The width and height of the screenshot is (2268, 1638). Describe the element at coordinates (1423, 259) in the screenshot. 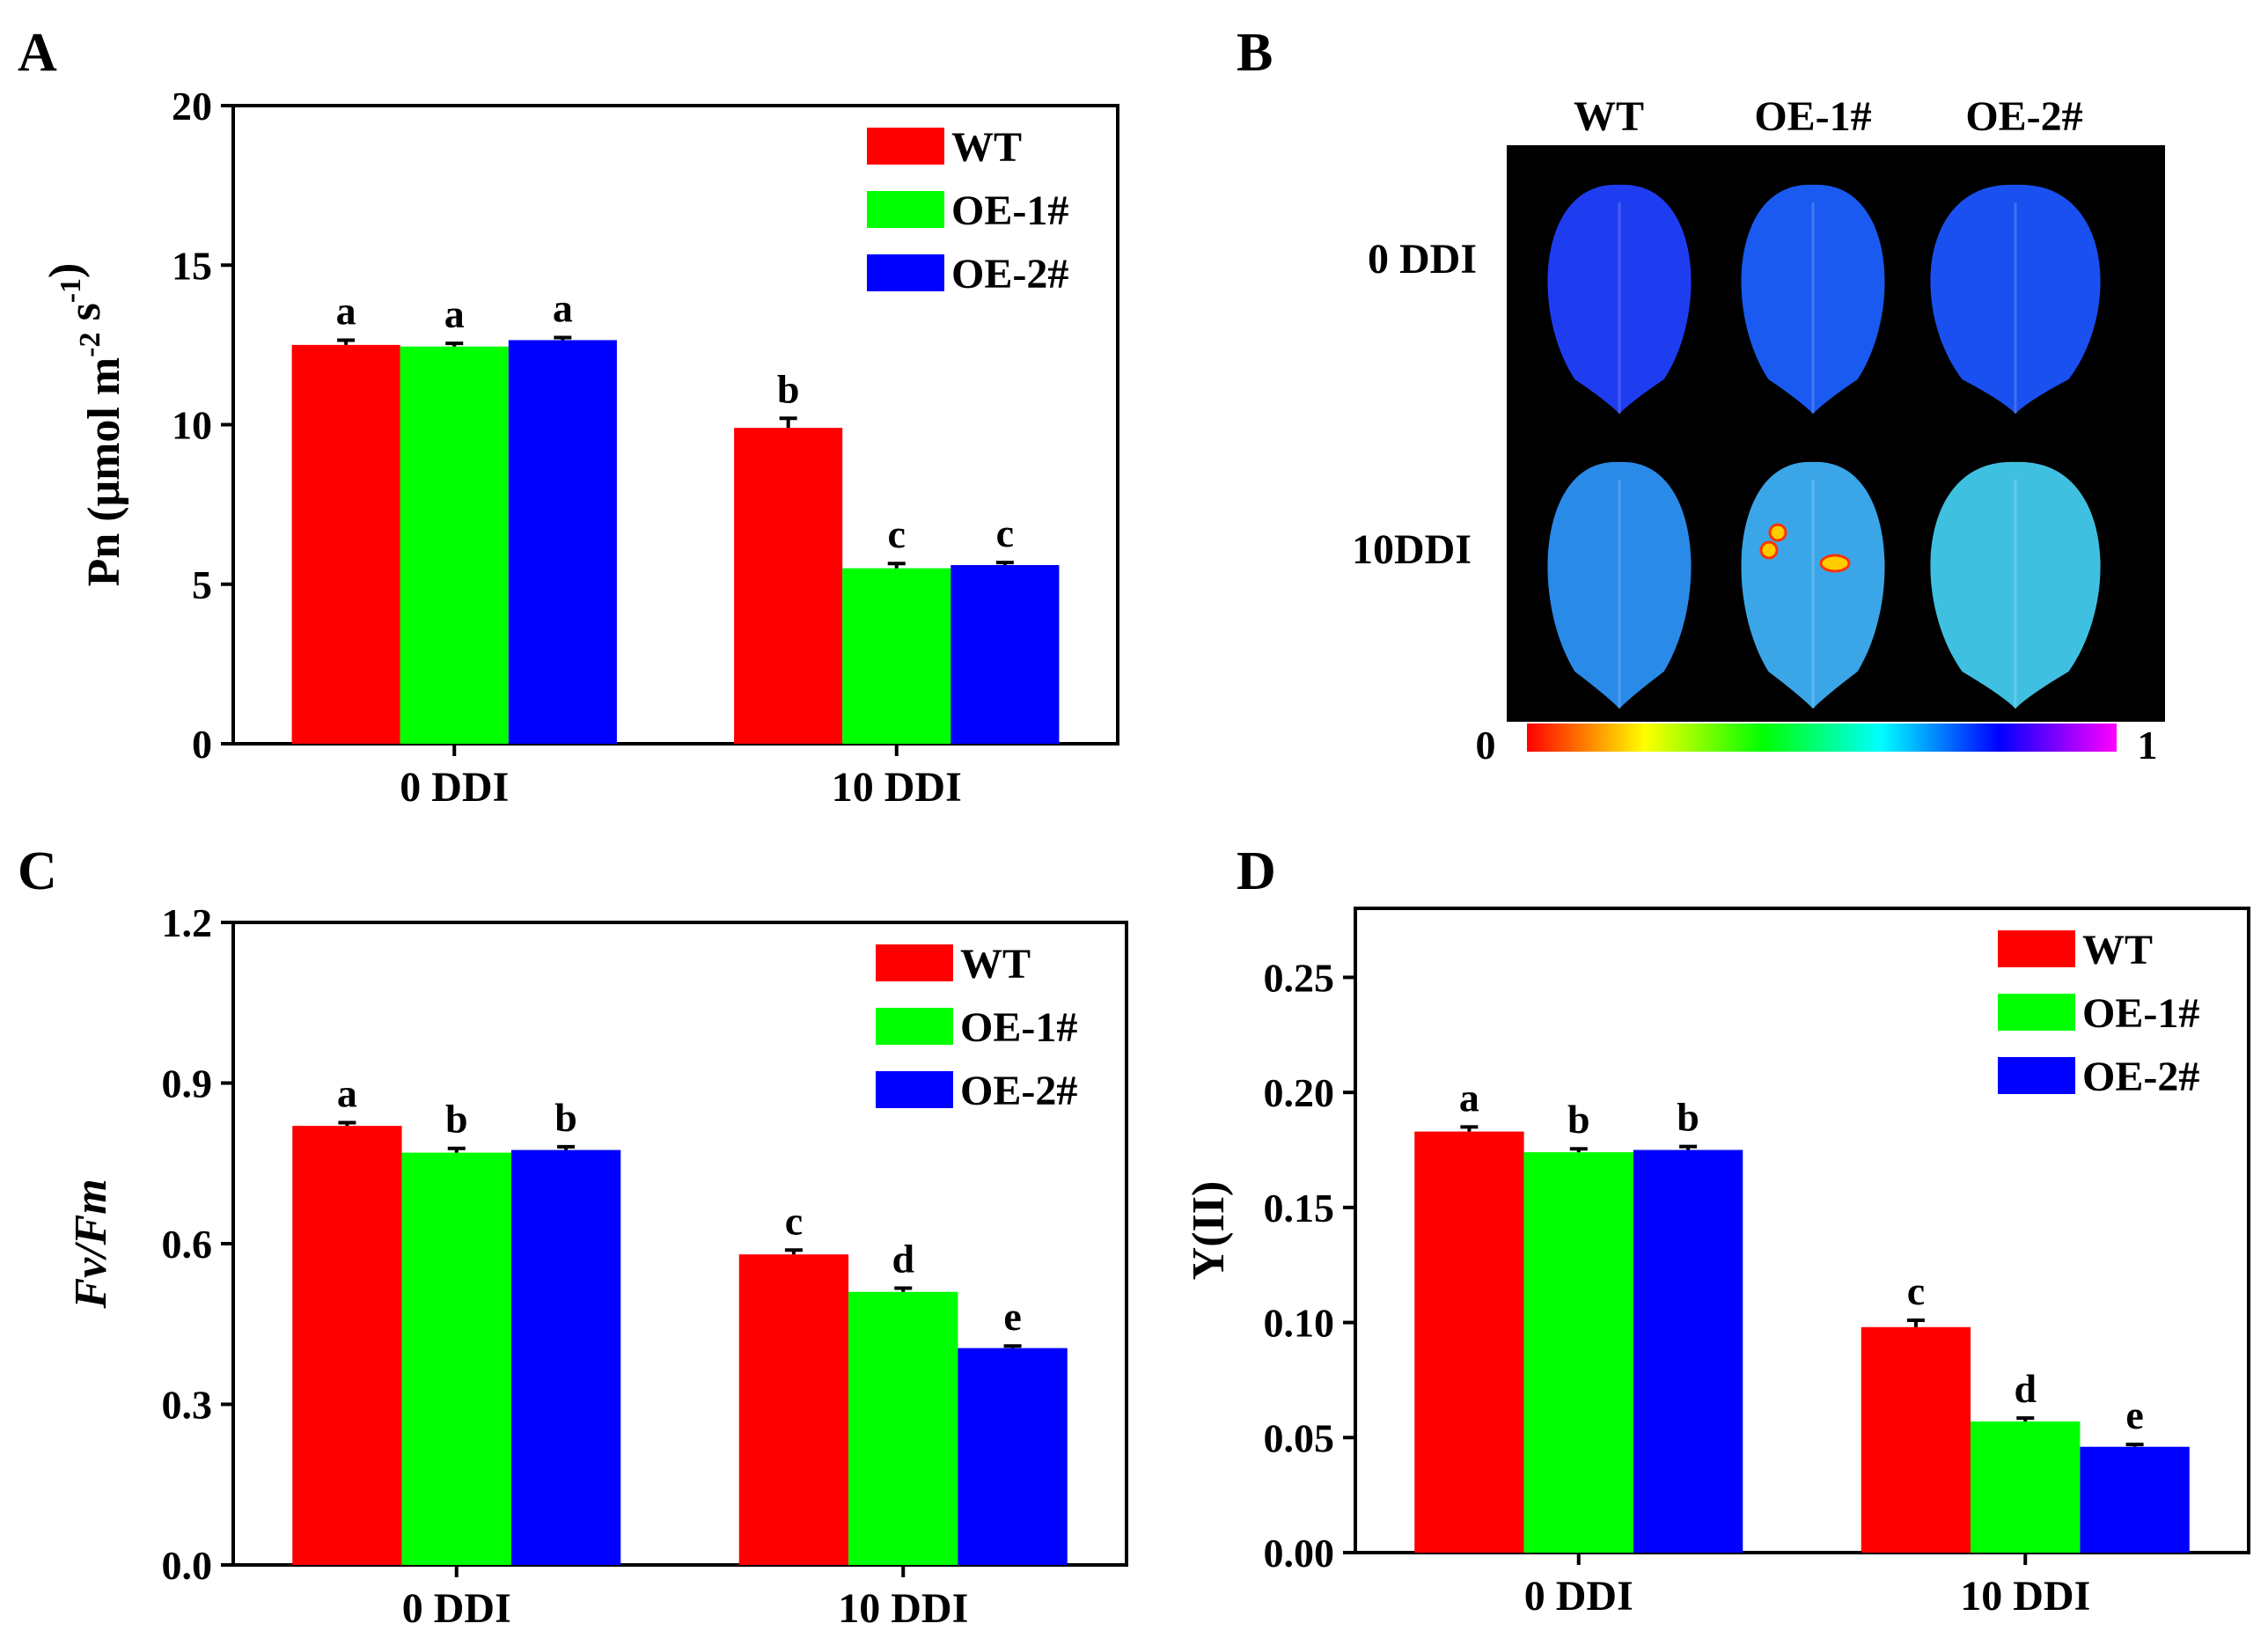

I see `imaging-row-label-0ddi: 0 DDI` at that location.